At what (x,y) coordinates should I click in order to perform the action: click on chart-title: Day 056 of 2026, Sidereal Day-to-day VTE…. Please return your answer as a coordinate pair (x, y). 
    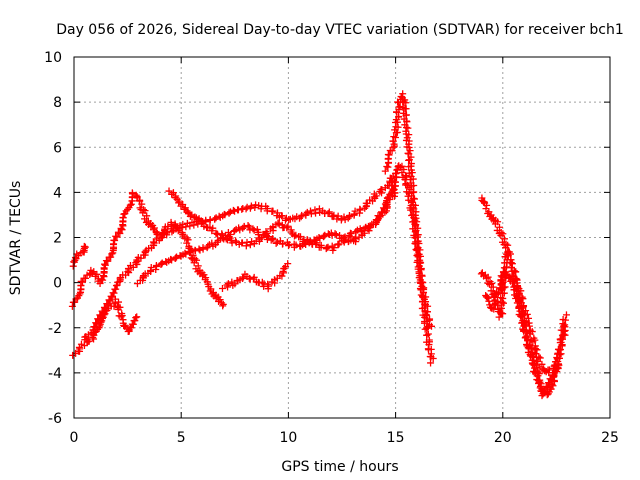
    Looking at the image, I should click on (340, 30).